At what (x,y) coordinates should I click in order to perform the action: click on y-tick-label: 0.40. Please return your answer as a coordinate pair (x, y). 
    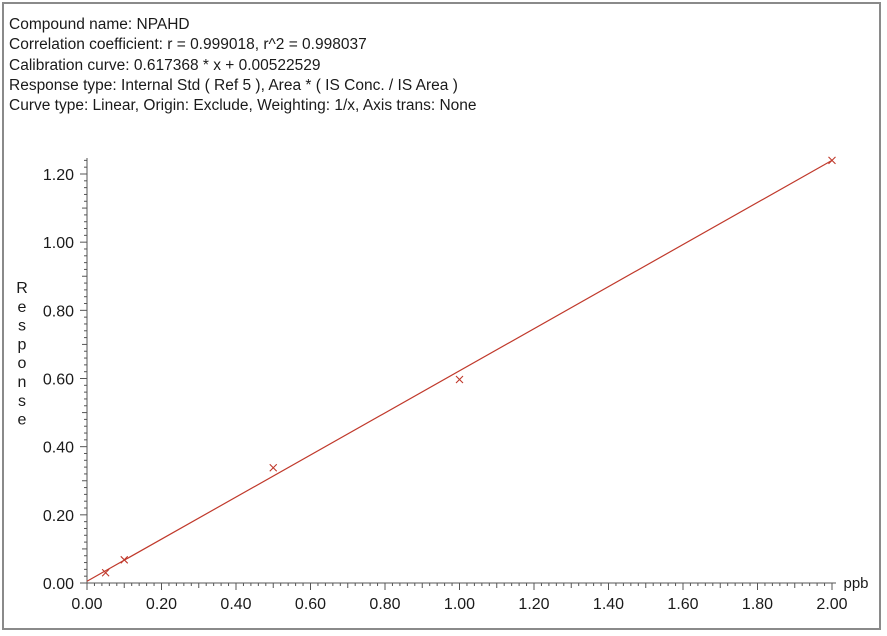
    Looking at the image, I should click on (58, 448).